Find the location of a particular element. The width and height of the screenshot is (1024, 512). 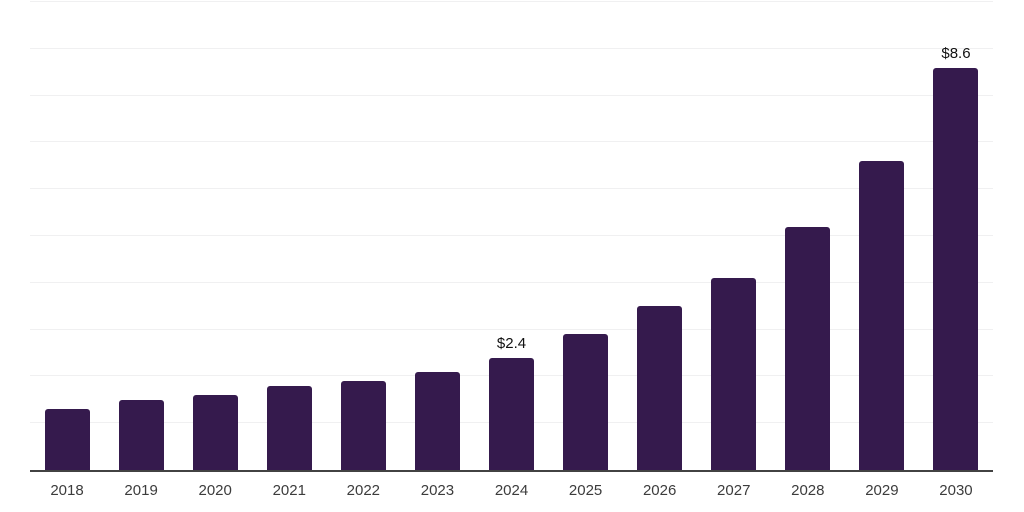

bar-slot-2028 is located at coordinates (808, 236).